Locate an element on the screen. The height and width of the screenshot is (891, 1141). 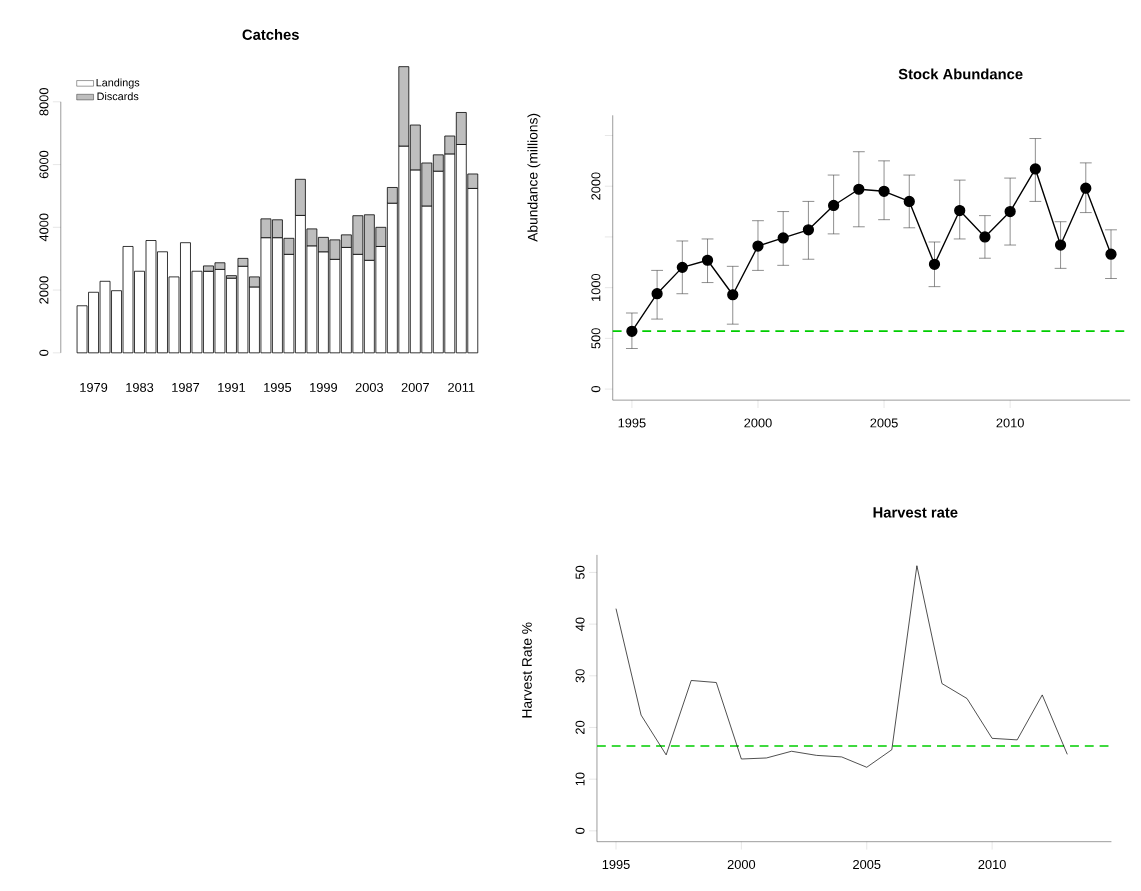
y-tick-label: 500 is located at coordinates (596, 338).